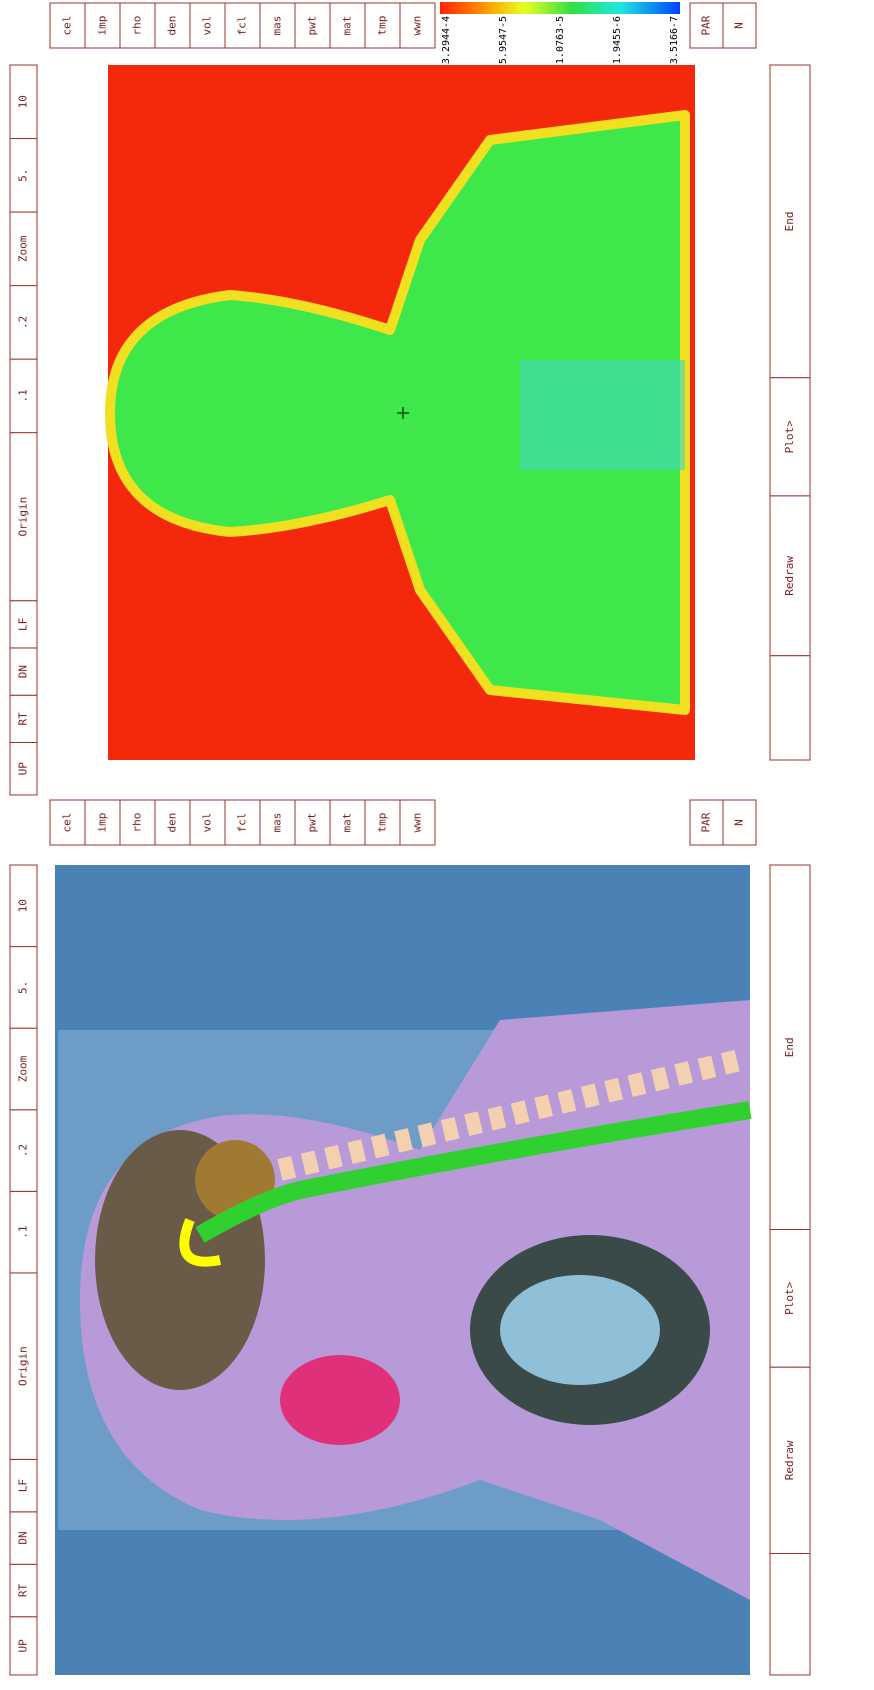 The width and height of the screenshot is (874, 1690). I want to click on colorbar-label: 1.9455-6, so click(617, 40).